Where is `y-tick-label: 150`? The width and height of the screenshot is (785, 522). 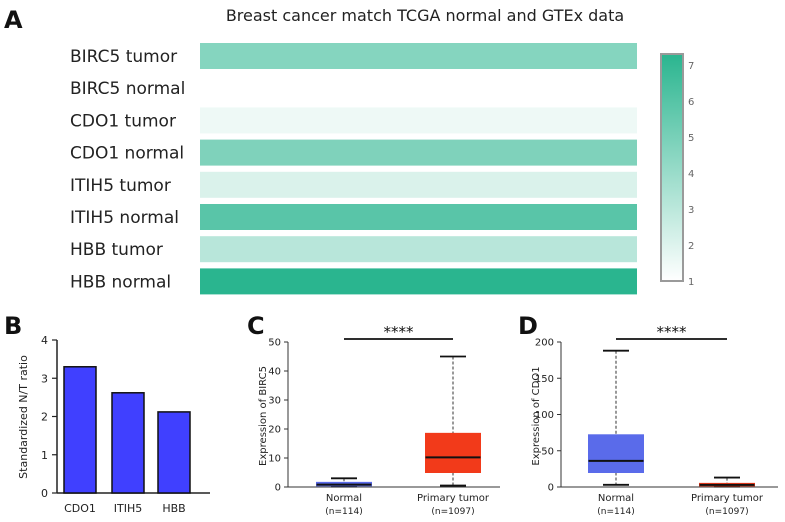
y-tick-label: 150 is located at coordinates (544, 379).